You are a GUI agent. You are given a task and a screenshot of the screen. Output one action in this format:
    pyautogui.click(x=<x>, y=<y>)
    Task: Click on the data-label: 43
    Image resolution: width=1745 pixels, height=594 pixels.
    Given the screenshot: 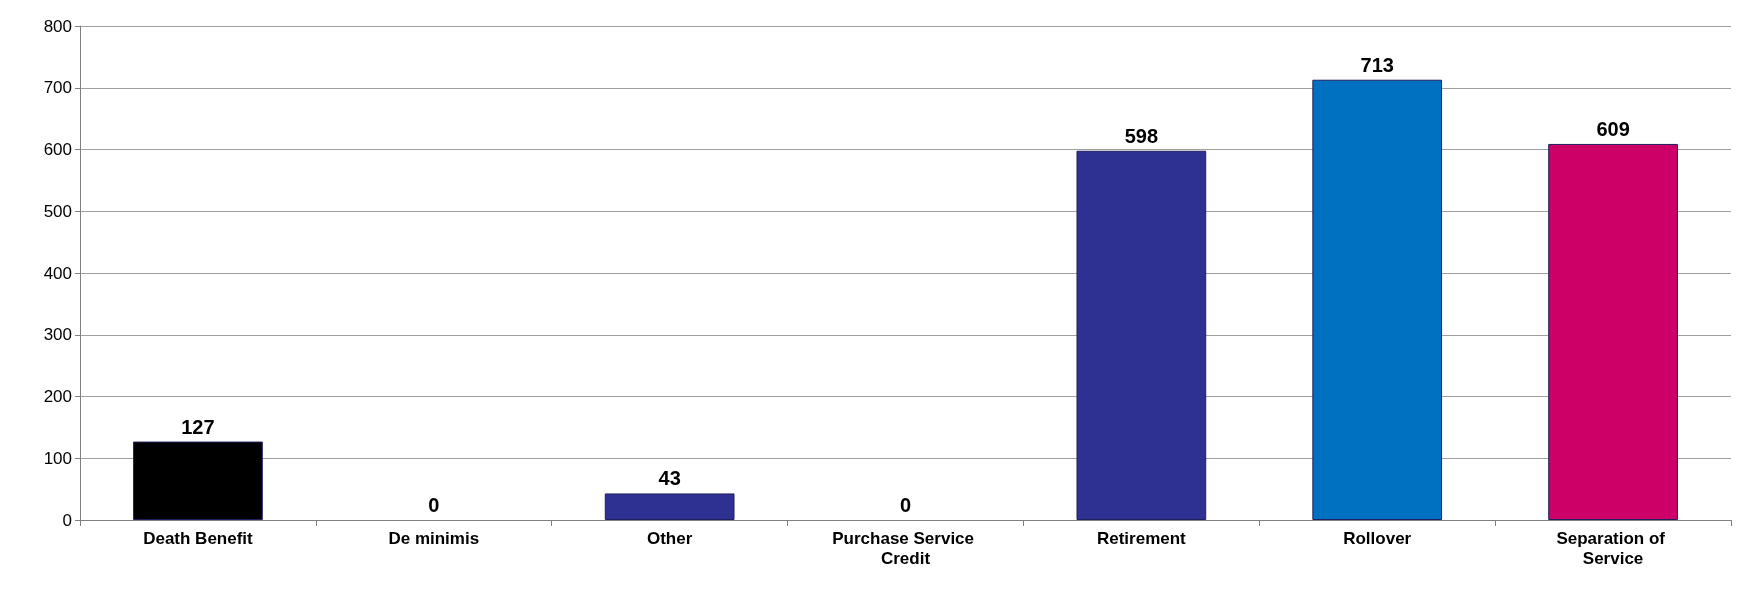 What is the action you would take?
    pyautogui.click(x=669, y=478)
    